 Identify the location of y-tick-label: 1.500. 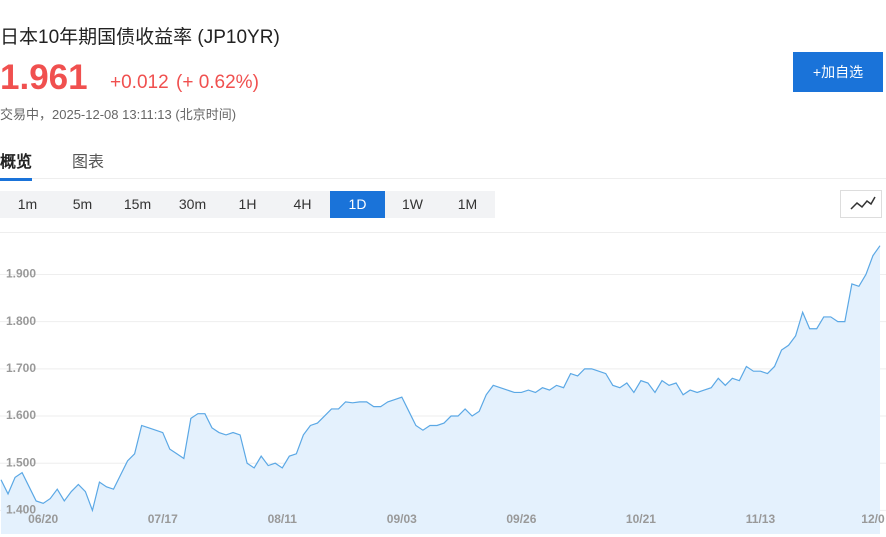
(21, 462).